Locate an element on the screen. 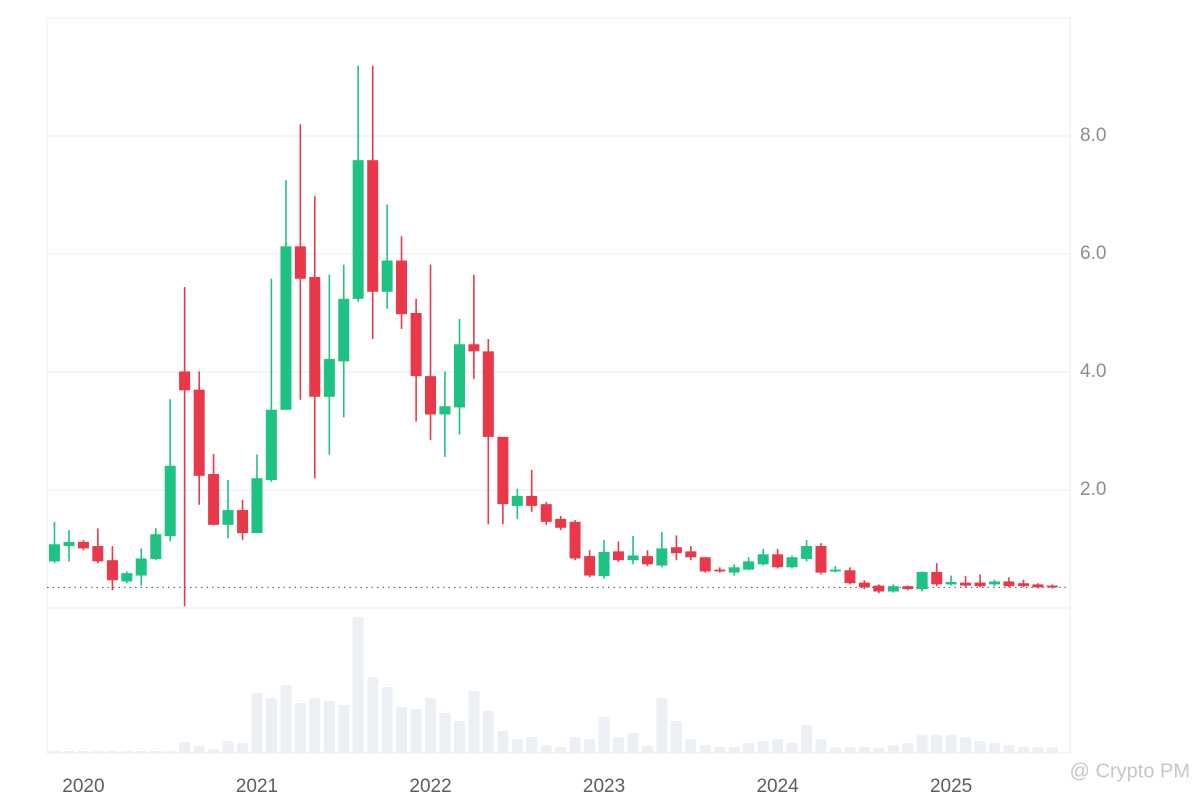 The width and height of the screenshot is (1200, 800). x-tick-label: 2020 is located at coordinates (83, 786).